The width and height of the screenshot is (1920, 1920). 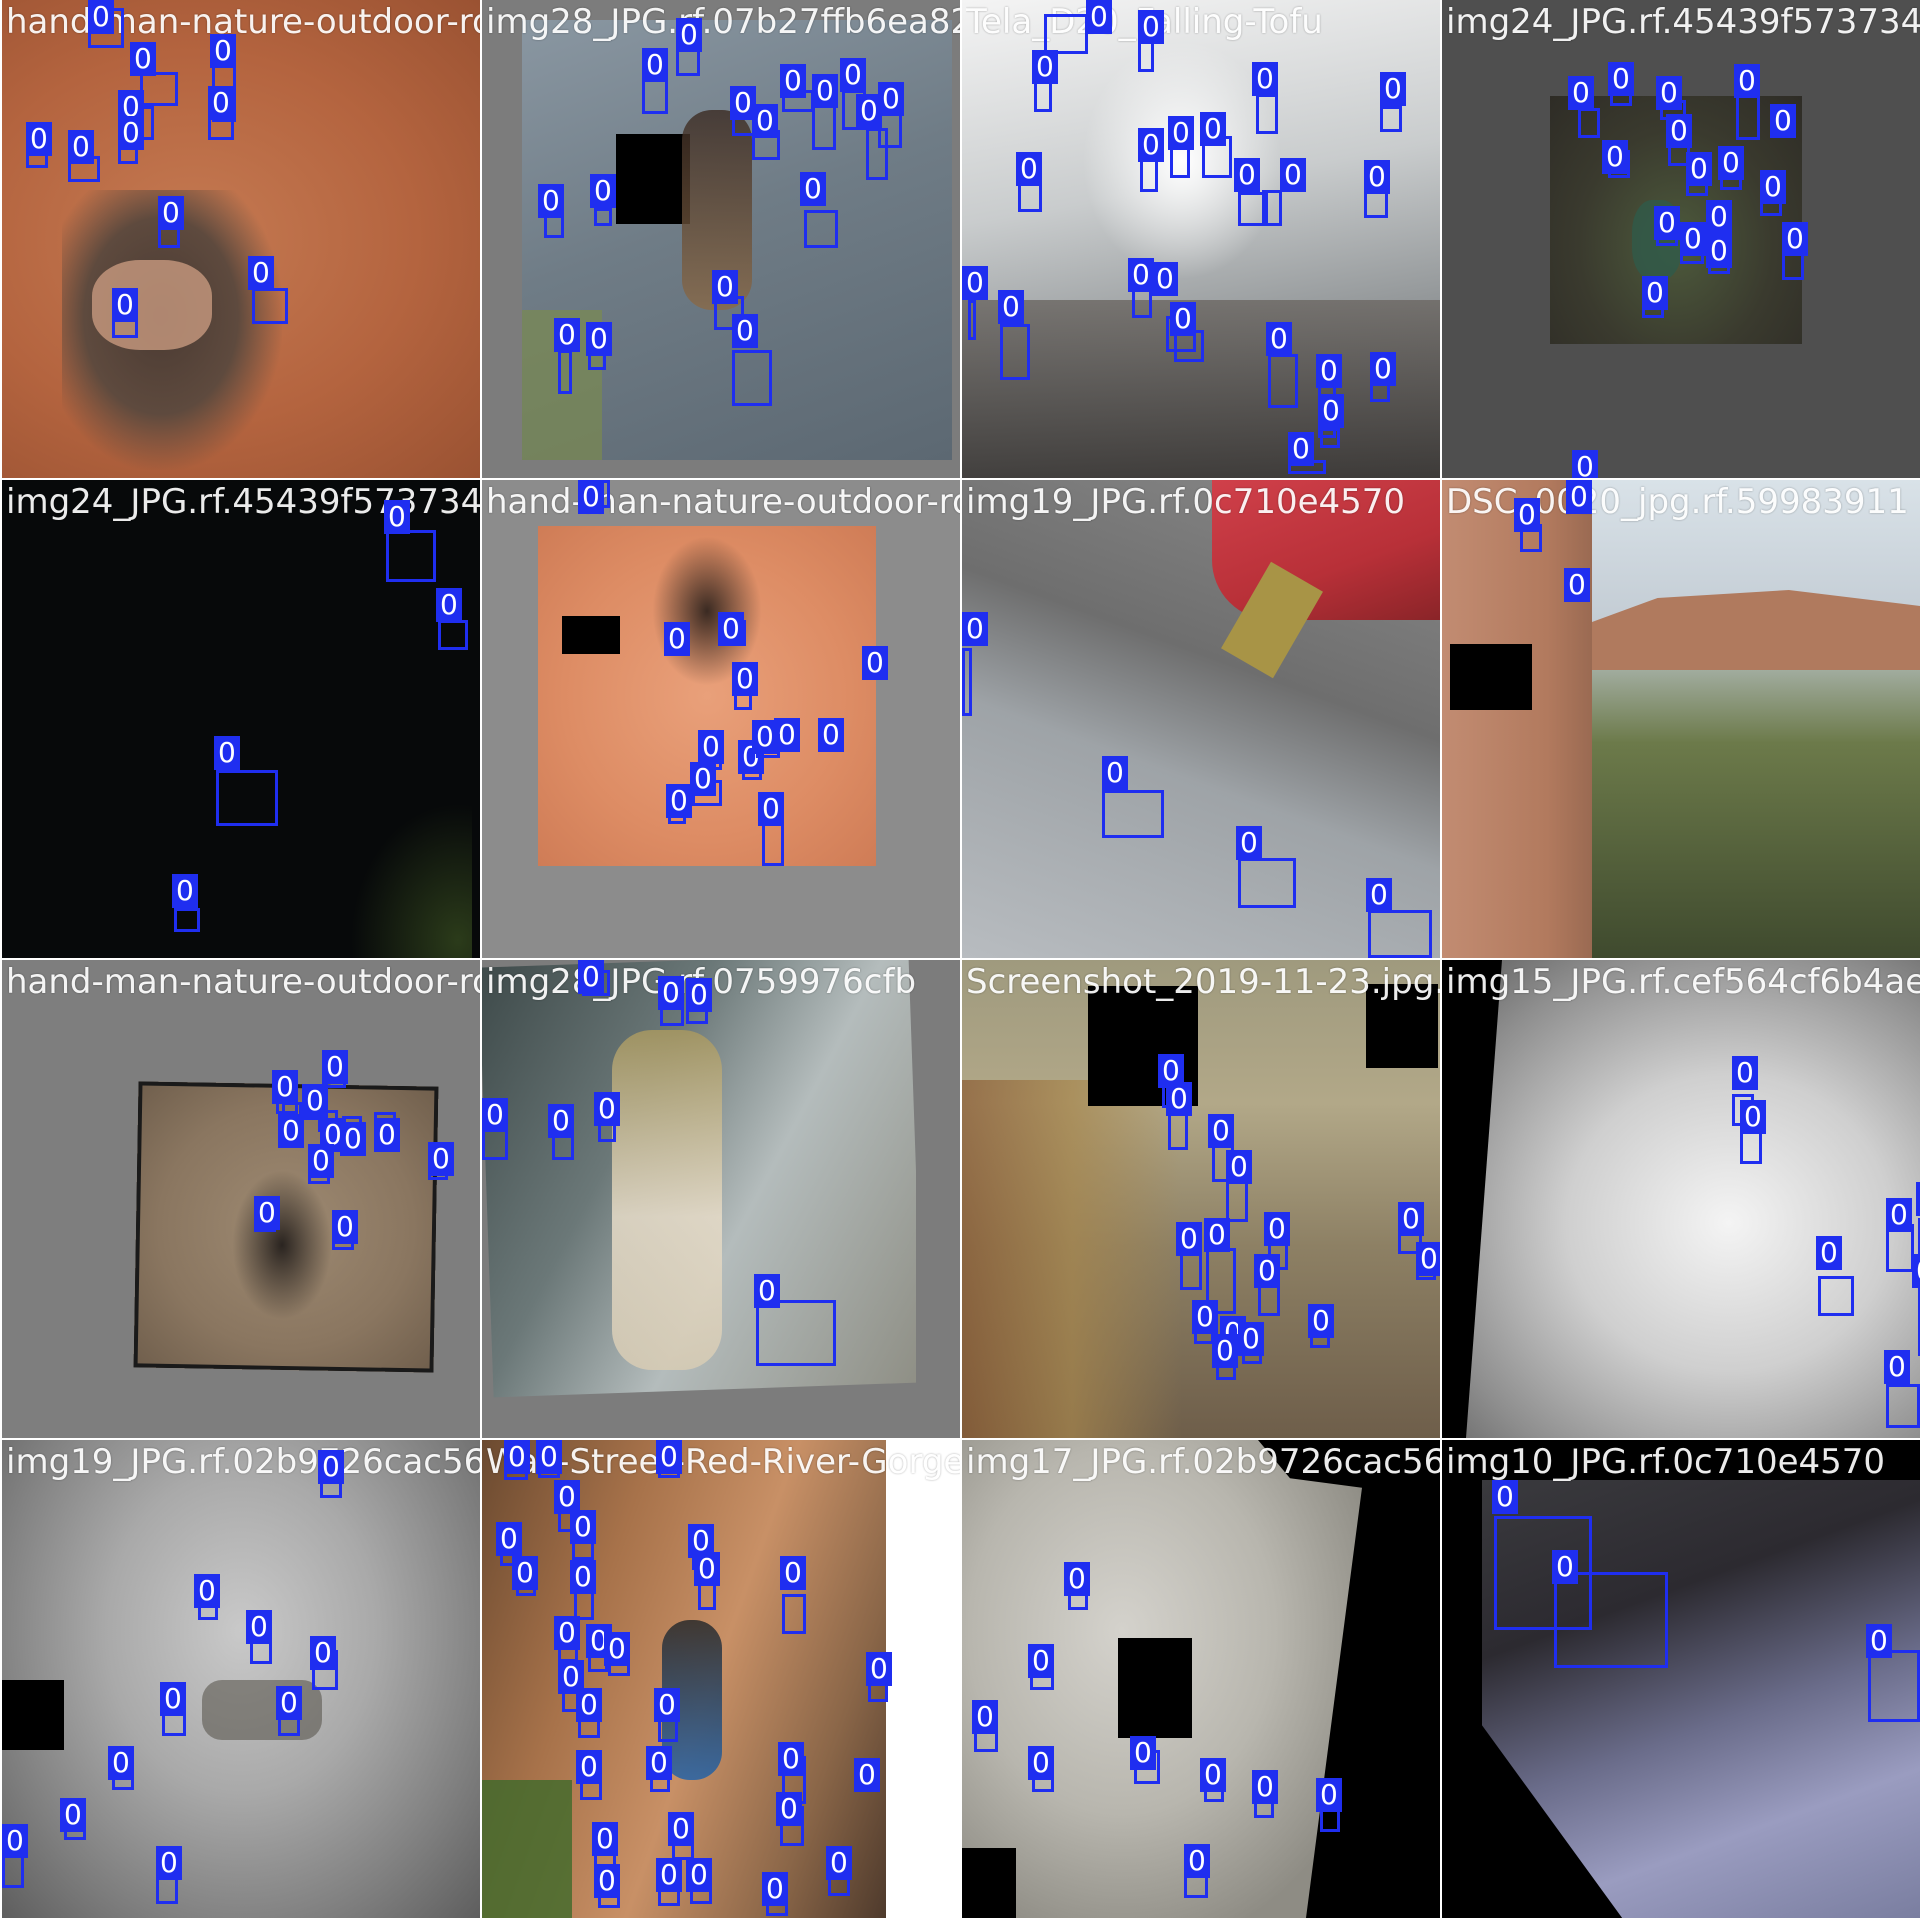 I want to click on mosaic-tile-16: img10_JPG.rf.0c710e4570 0 0 0, so click(x=1681, y=1679).